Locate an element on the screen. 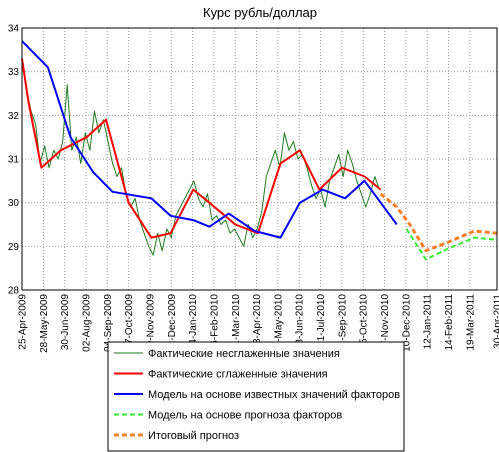  legend-label: Итоговый прогноз is located at coordinates (193, 436).